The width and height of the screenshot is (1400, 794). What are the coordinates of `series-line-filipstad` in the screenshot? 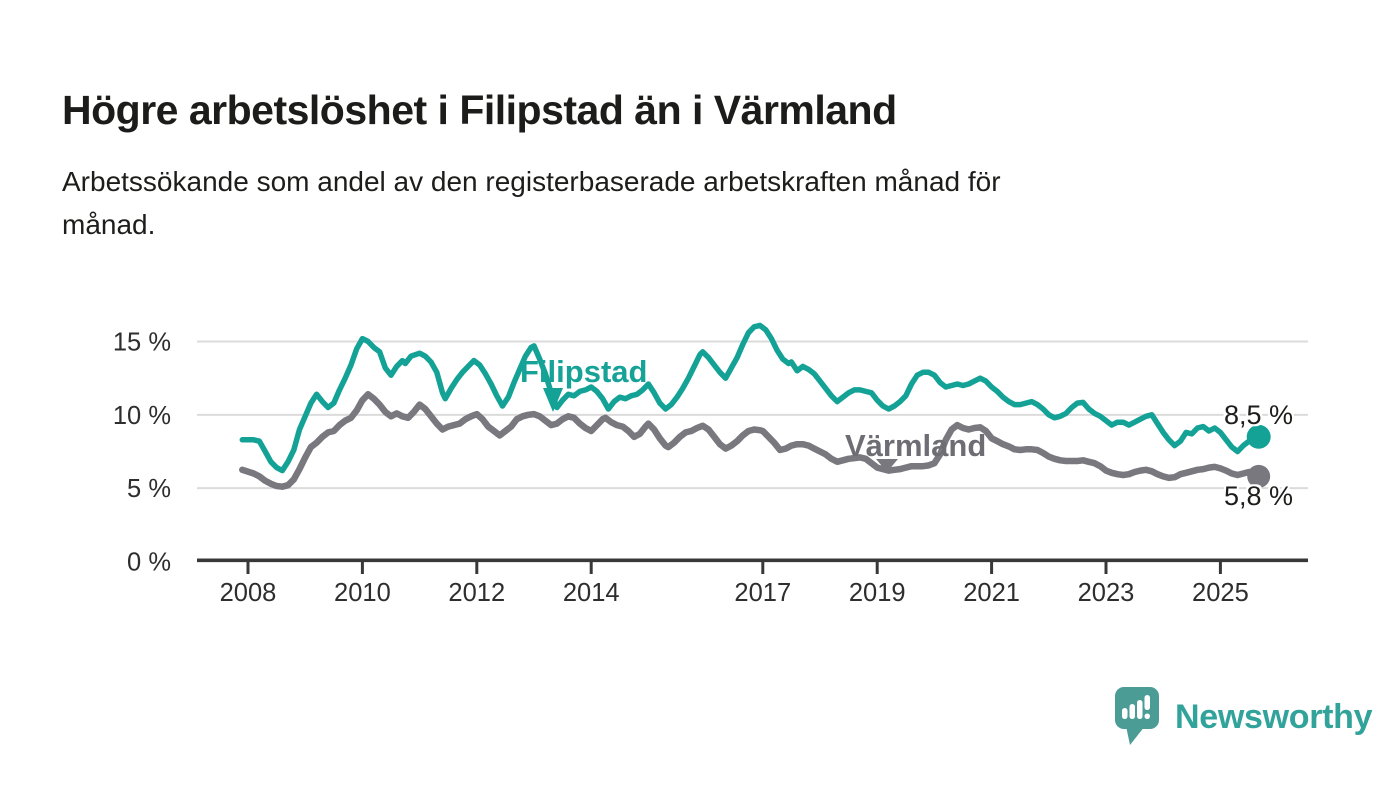 It's located at (750, 398).